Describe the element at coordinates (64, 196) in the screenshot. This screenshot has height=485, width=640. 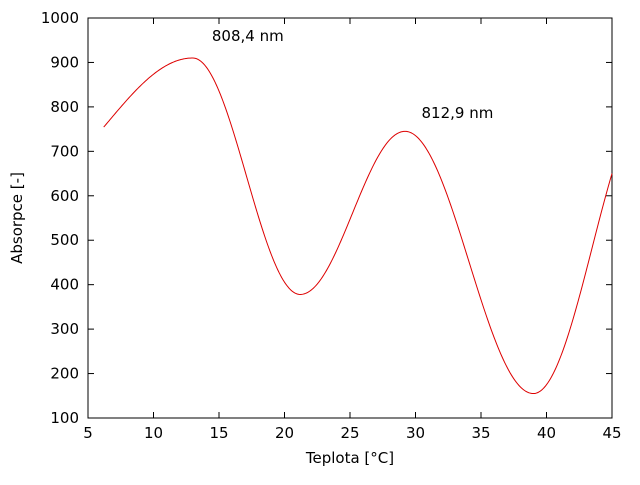
I see `y-tick-label: 600` at that location.